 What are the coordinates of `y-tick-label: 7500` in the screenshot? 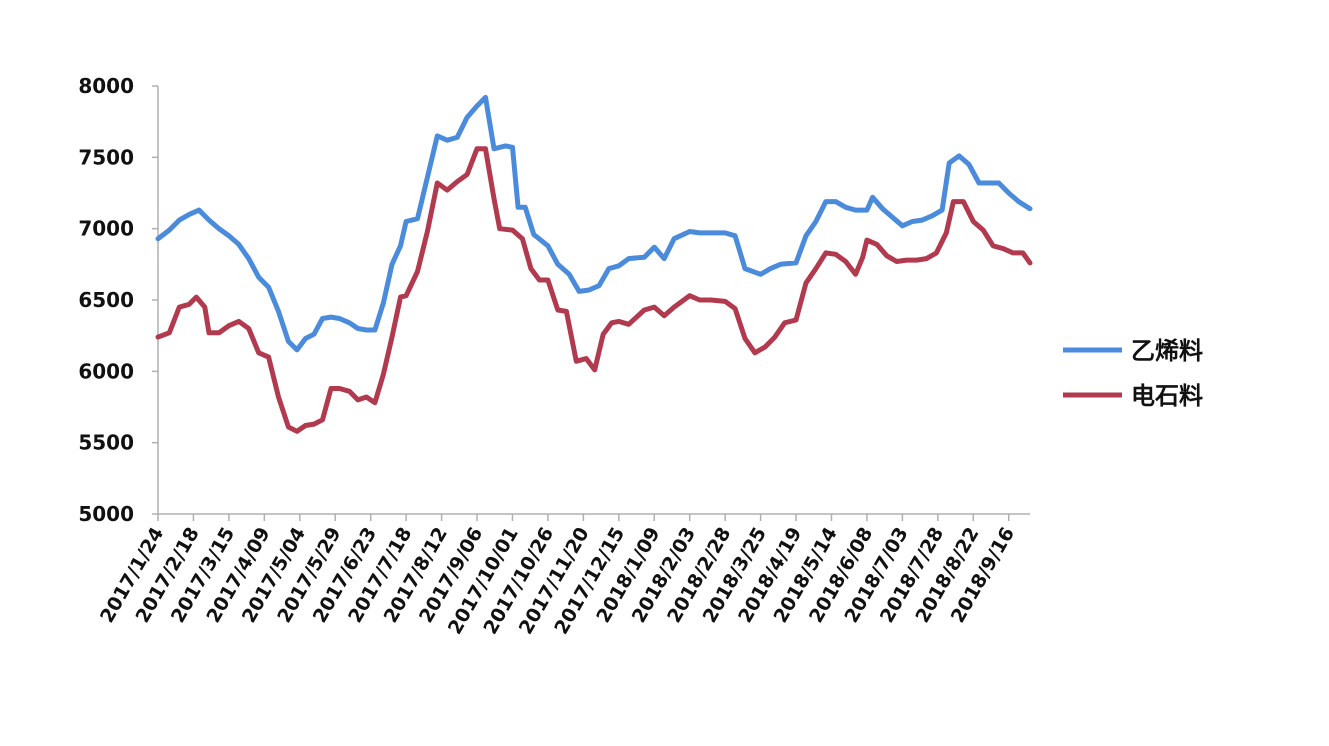 It's located at (106, 157).